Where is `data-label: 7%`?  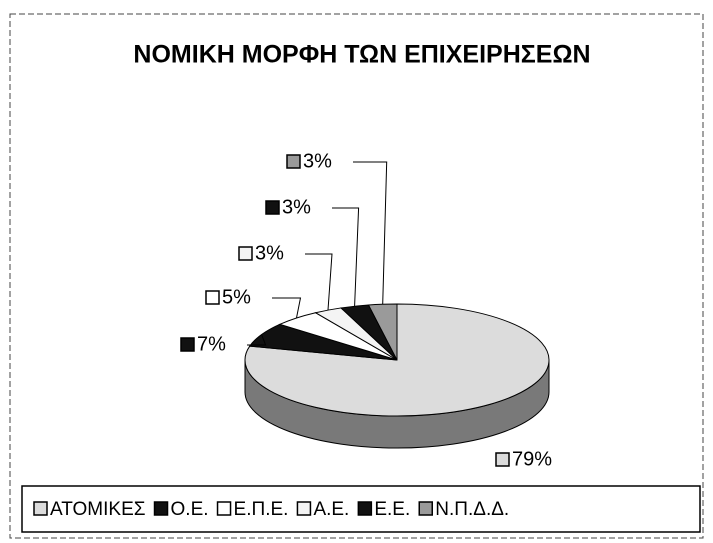
data-label: 7% is located at coordinates (211, 344).